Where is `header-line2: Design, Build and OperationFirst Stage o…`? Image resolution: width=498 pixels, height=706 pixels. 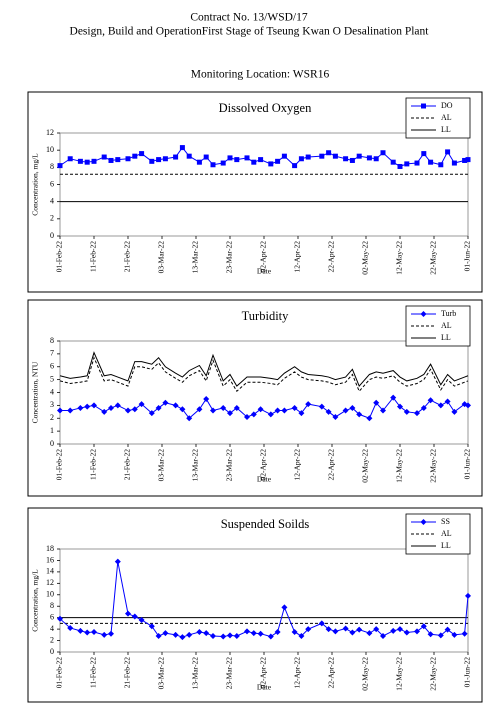 header-line2: Design, Build and OperationFirst Stage o… is located at coordinates (250, 32).